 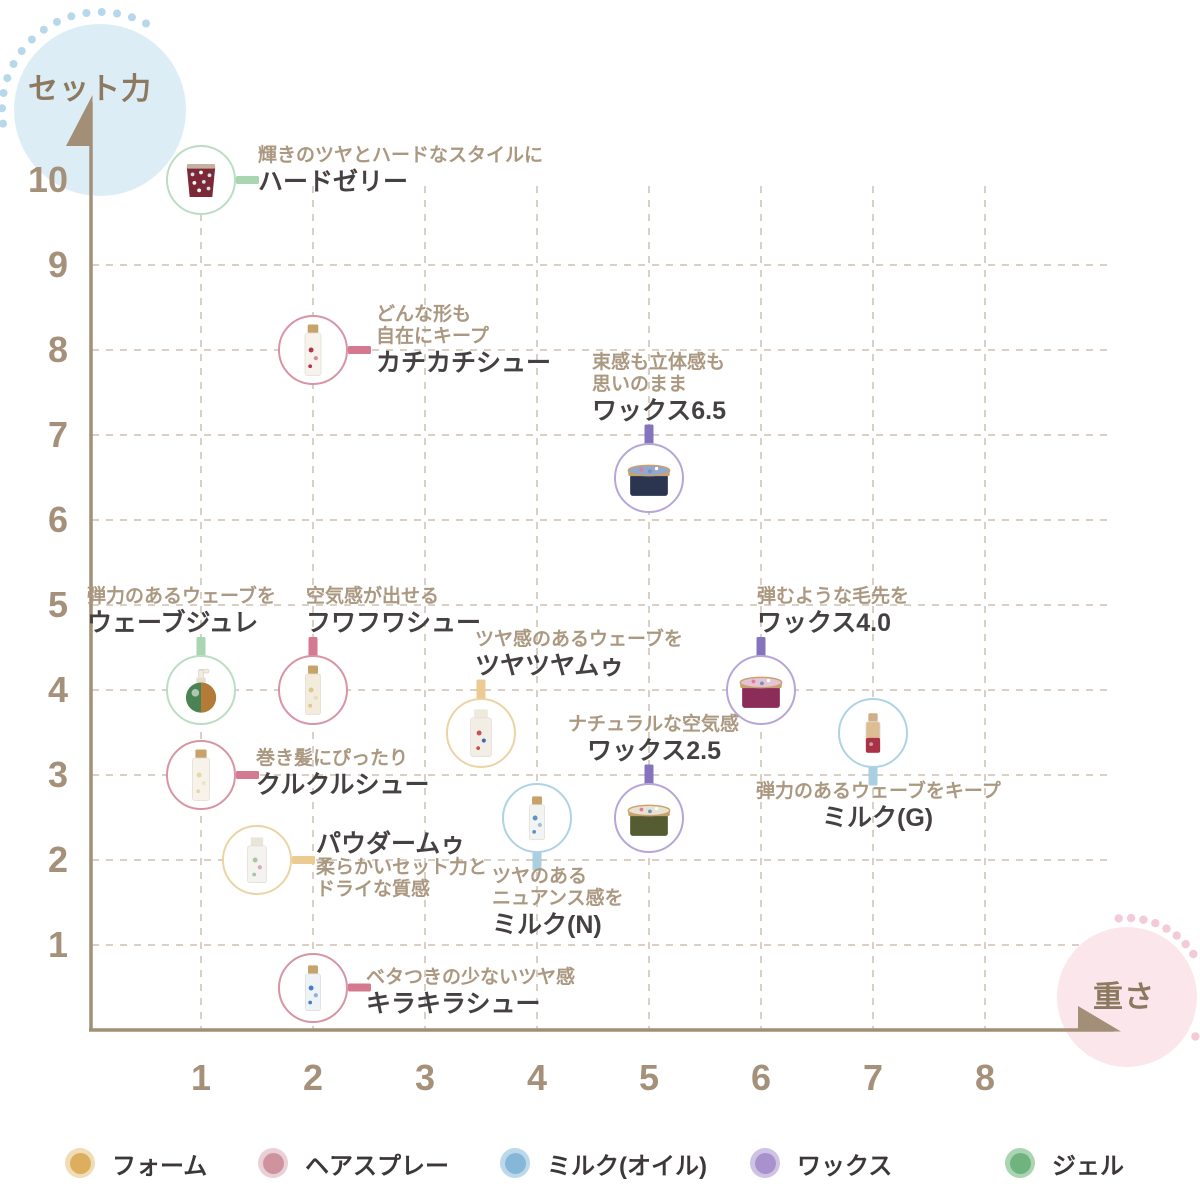 What do you see at coordinates (79, 120) in the screenshot?
I see `y-axis-arrow-icon` at bounding box center [79, 120].